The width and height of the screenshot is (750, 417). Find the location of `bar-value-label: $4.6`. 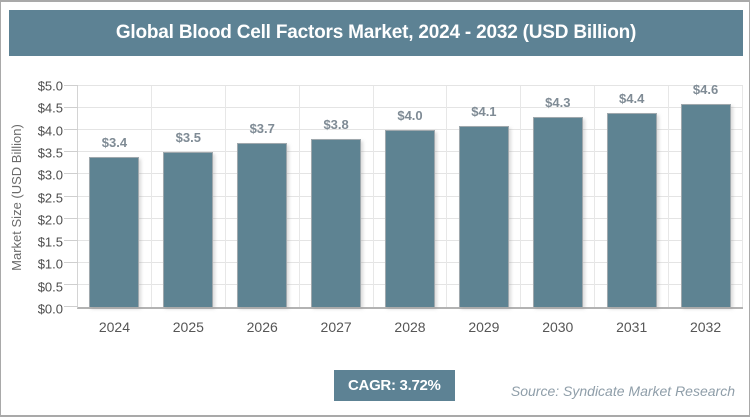

bar-value-label: $4.6 is located at coordinates (705, 89).